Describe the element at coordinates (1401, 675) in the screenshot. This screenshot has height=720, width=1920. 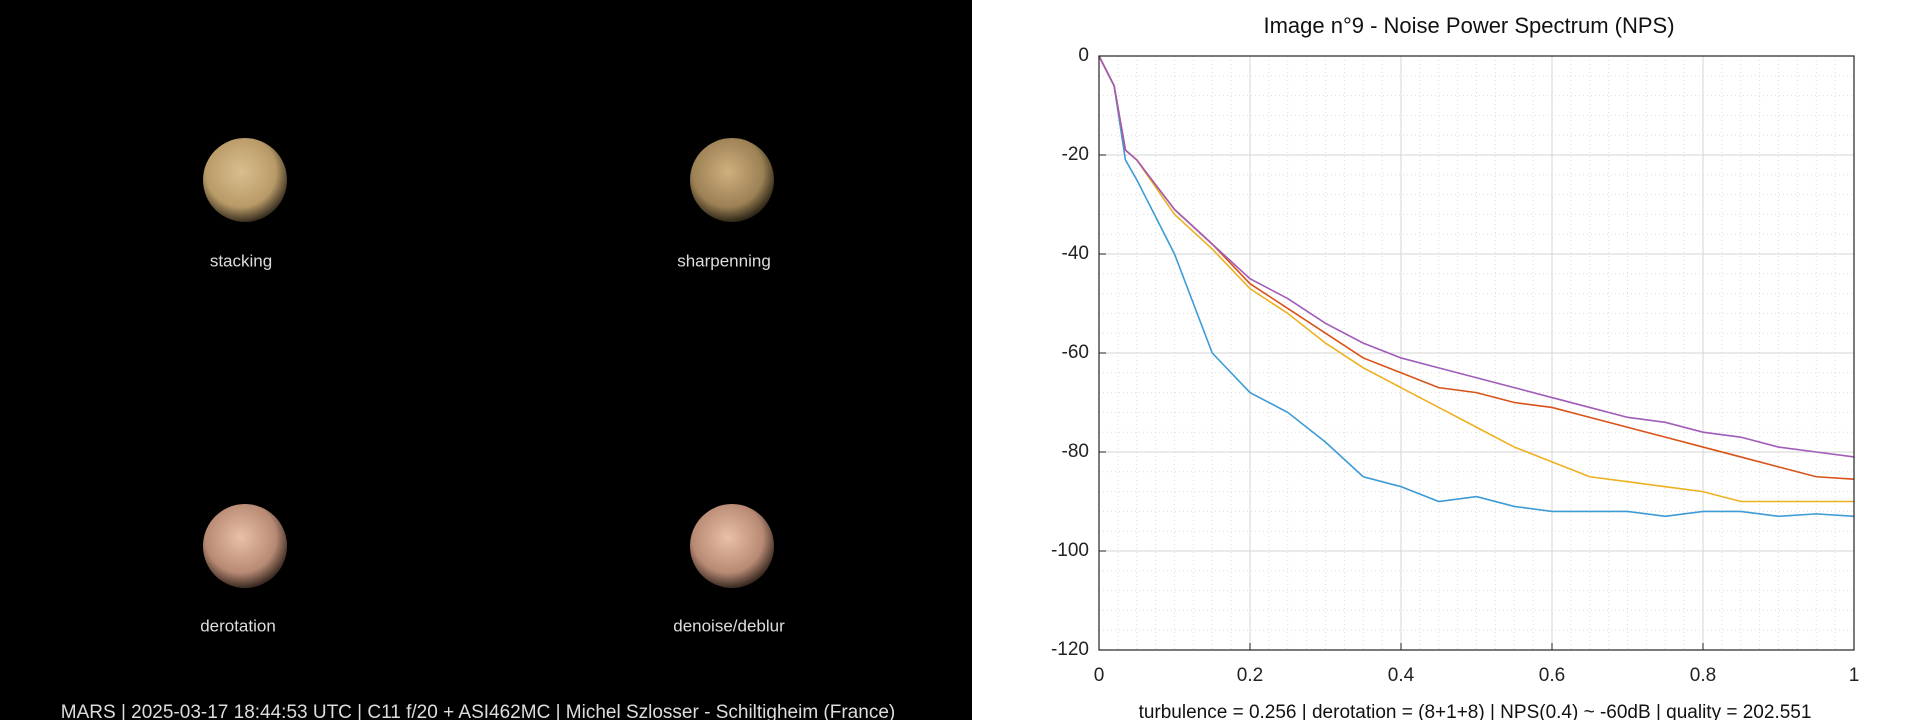
I see `x-tick-label: 0.4` at that location.